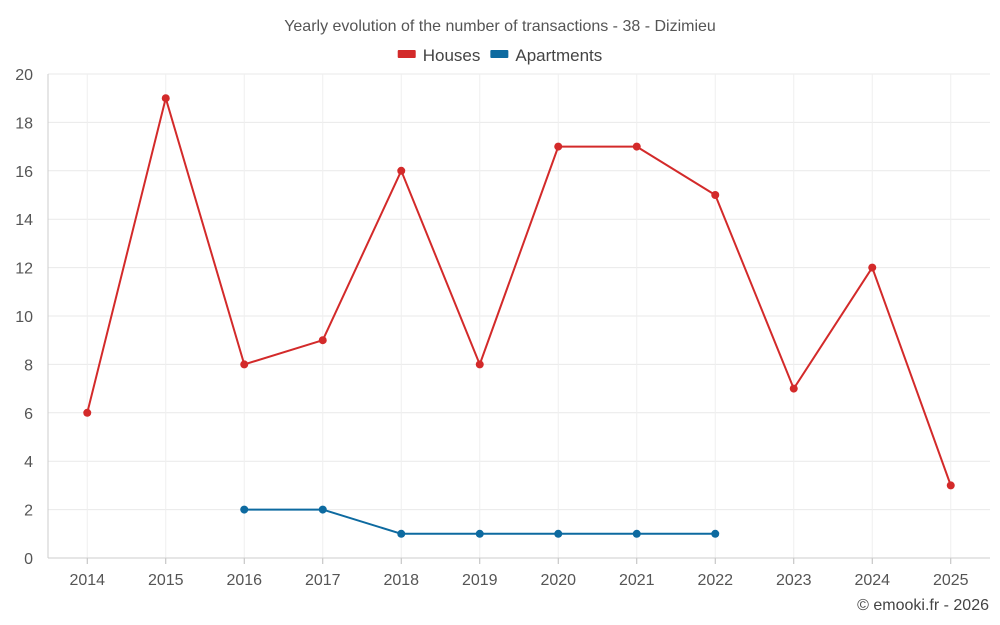 Image resolution: width=1000 pixels, height=625 pixels. Describe the element at coordinates (28, 511) in the screenshot. I see `y-tick-label: 2` at that location.